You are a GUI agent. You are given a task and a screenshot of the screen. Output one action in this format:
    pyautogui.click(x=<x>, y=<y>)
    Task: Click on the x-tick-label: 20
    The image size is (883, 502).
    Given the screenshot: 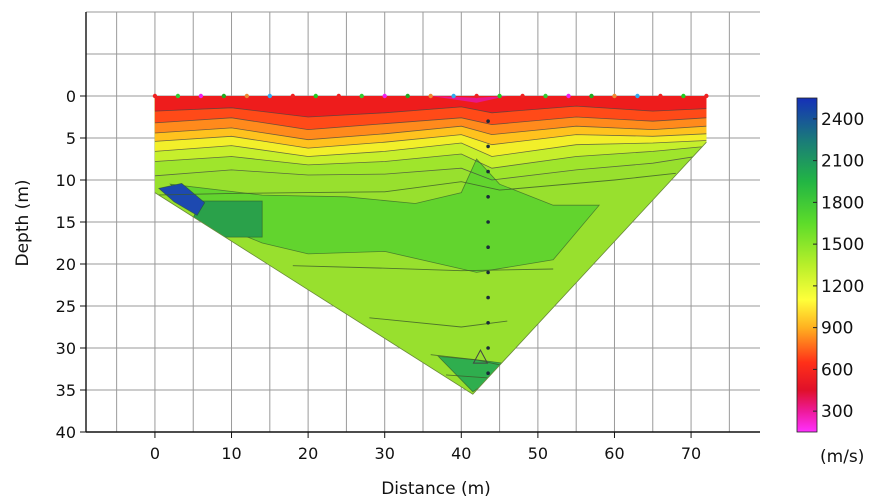 What is the action you would take?
    pyautogui.click(x=308, y=453)
    